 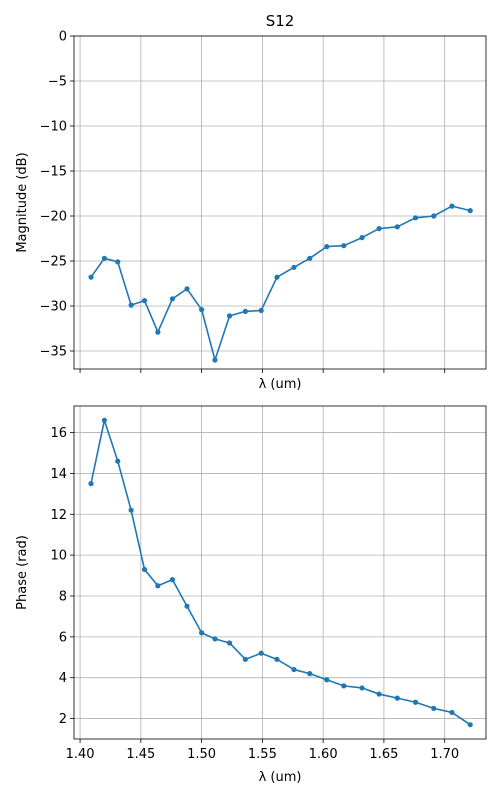 I want to click on phase-x-tick-label: 1.65, so click(x=383, y=754).